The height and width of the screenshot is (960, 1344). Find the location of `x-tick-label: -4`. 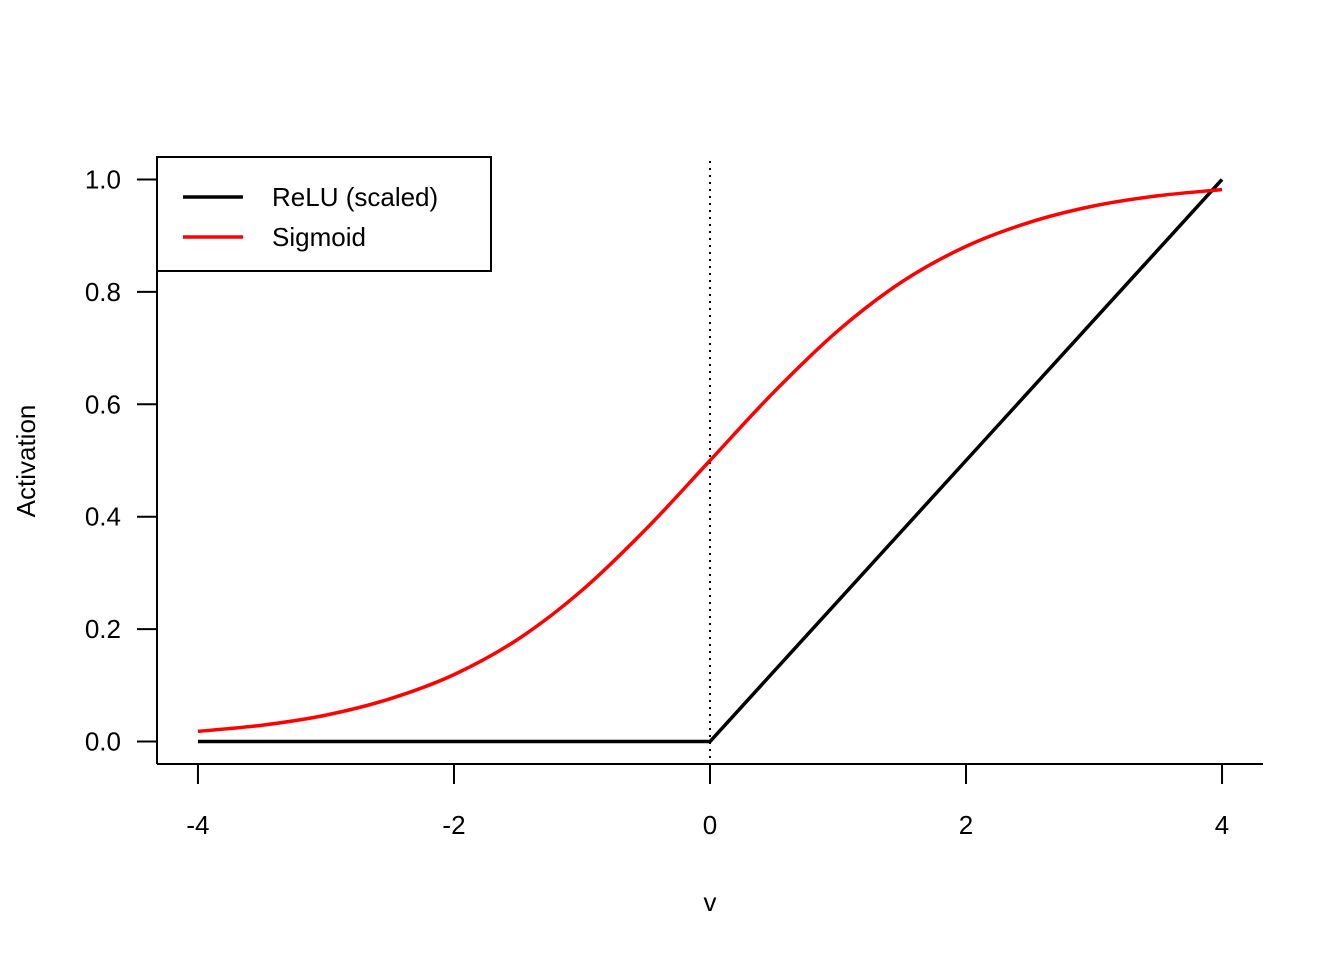

x-tick-label: -4 is located at coordinates (197, 825).